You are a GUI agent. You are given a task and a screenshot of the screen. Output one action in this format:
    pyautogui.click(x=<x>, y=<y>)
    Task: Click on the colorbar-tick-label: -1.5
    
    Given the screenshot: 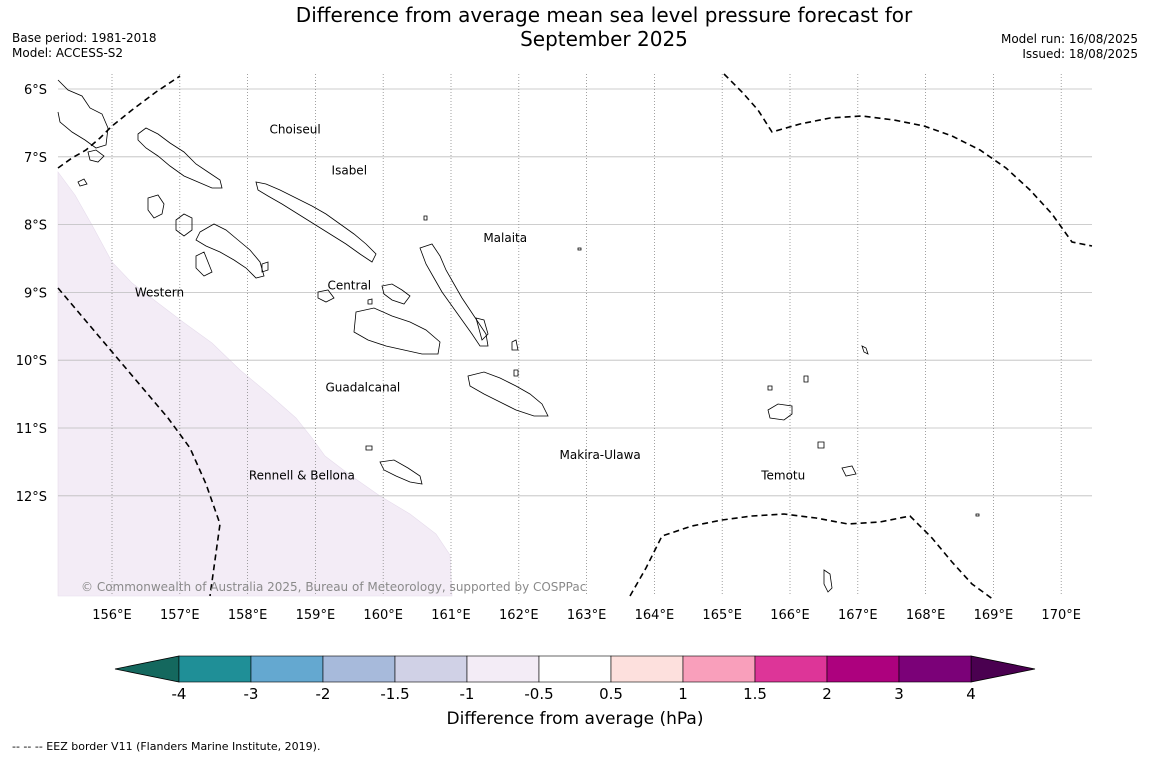 What is the action you would take?
    pyautogui.click(x=394, y=692)
    